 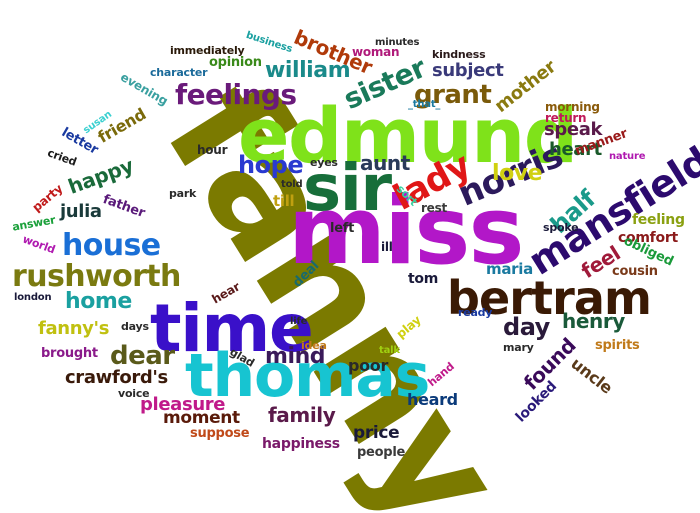 I want to click on word-left: left, so click(x=342, y=228).